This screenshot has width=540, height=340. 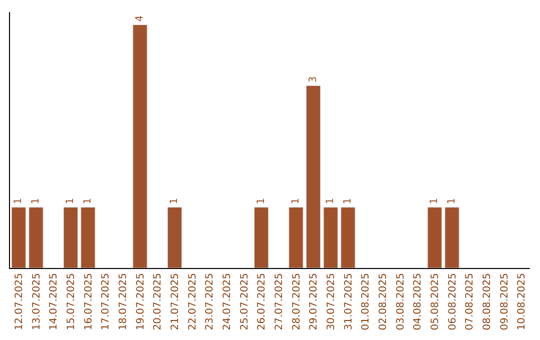 What do you see at coordinates (418, 301) in the screenshot?
I see `x-tick-label: 04.08.2025` at bounding box center [418, 301].